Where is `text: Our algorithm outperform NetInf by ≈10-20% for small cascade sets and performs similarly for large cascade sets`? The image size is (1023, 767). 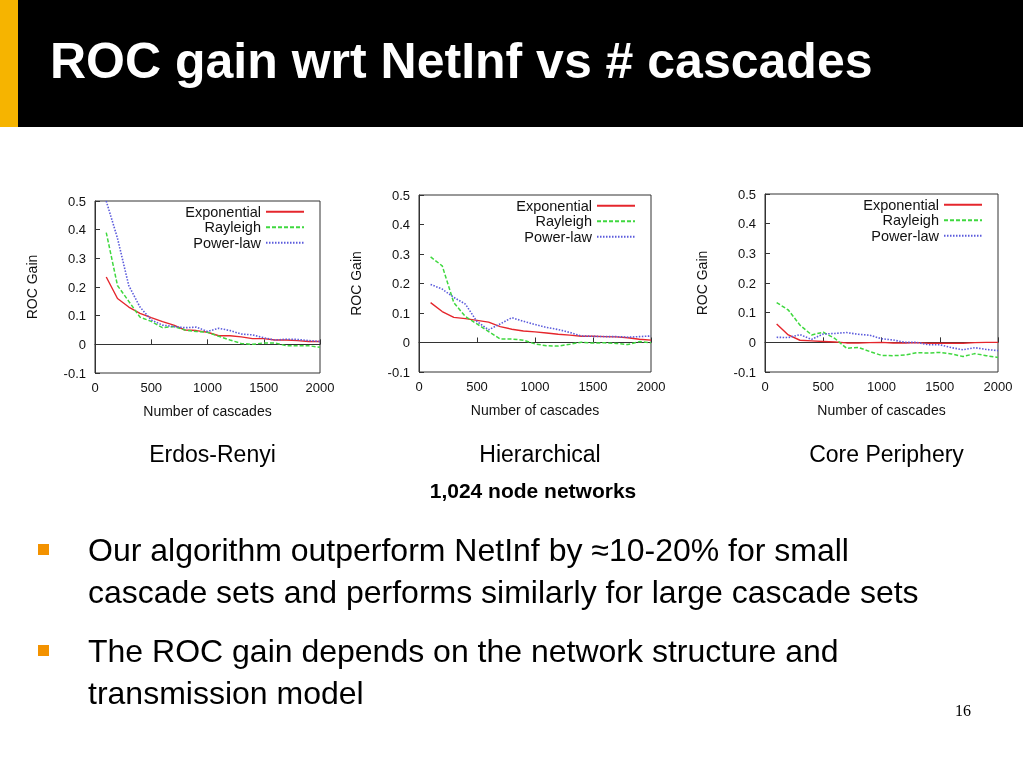 text: Our algorithm outperform NetInf by ≈10-20% for small cascade sets and performs similarly for large cascade sets is located at coordinates (504, 571).